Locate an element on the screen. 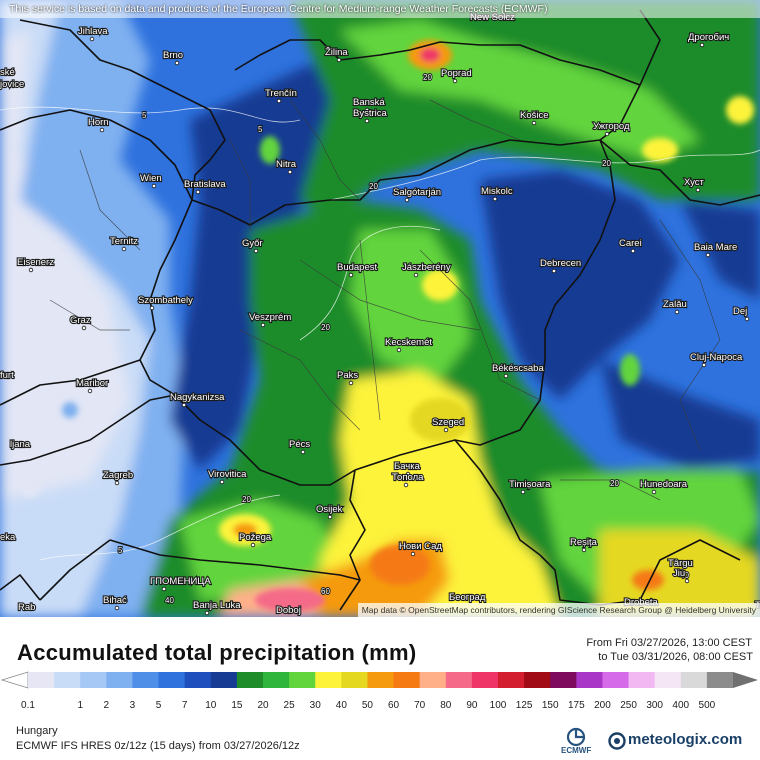  city-label: Szombathely is located at coordinates (165, 300).